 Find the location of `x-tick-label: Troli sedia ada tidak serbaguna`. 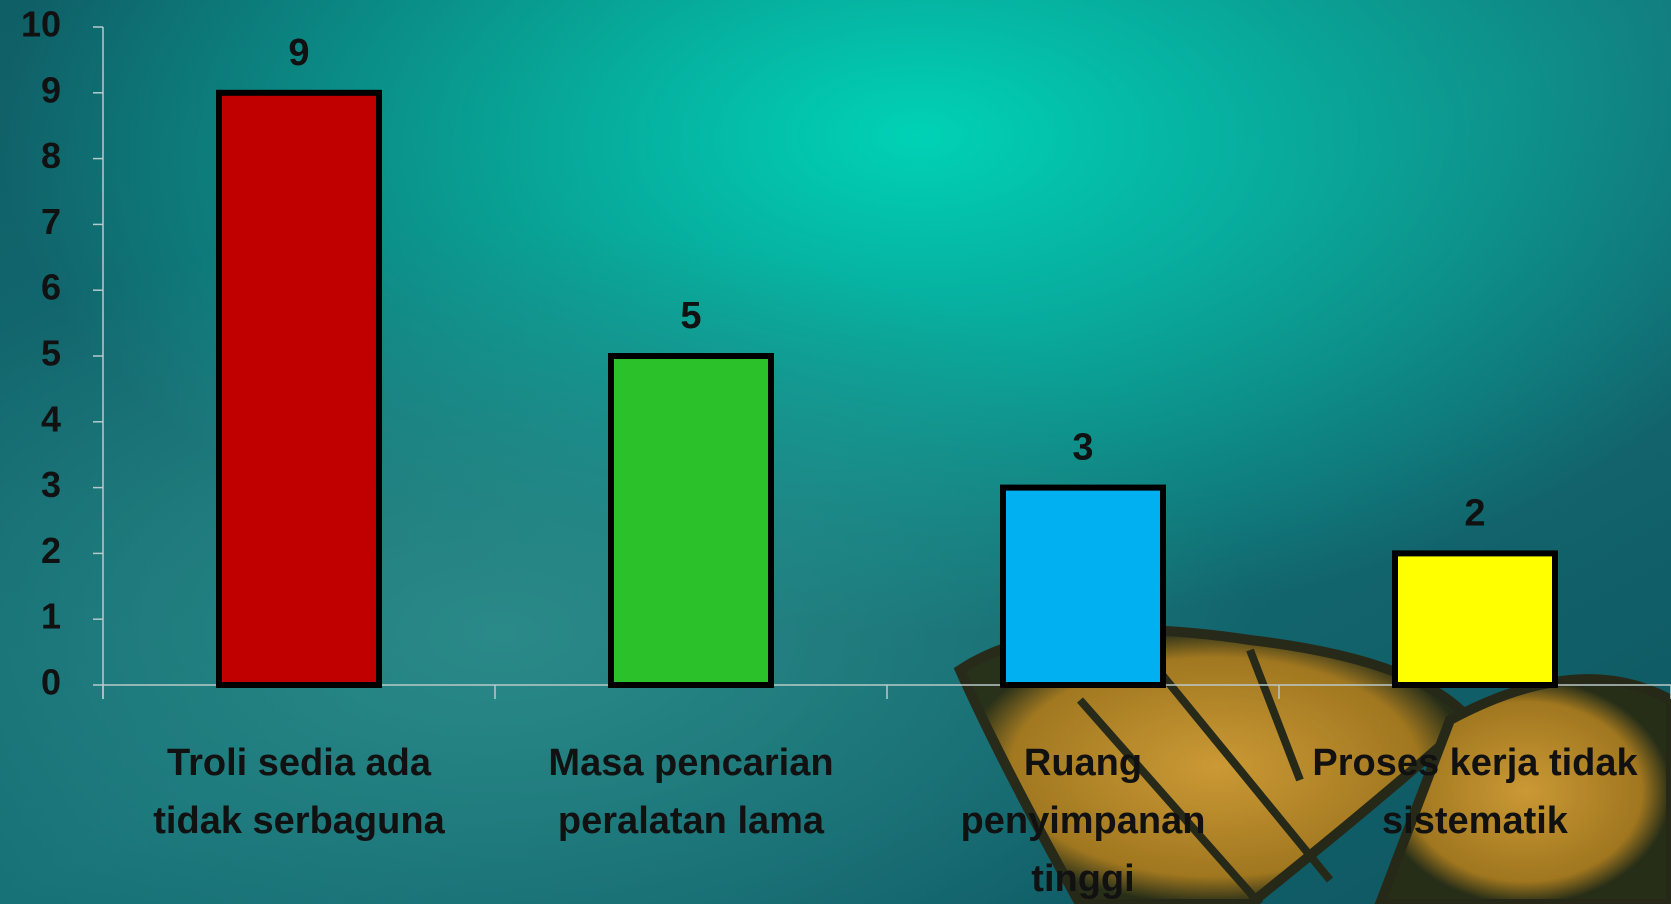

x-tick-label: Troli sedia ada tidak serbaguna is located at coordinates (299, 792).